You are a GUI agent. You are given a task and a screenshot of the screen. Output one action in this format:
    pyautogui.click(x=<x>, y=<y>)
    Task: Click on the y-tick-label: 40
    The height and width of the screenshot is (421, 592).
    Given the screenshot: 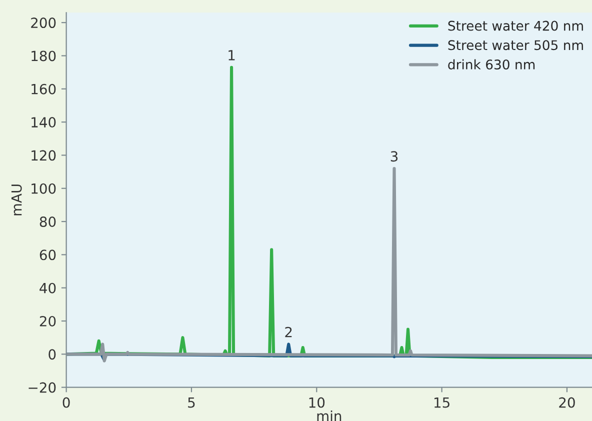 What is the action you would take?
    pyautogui.click(x=48, y=288)
    